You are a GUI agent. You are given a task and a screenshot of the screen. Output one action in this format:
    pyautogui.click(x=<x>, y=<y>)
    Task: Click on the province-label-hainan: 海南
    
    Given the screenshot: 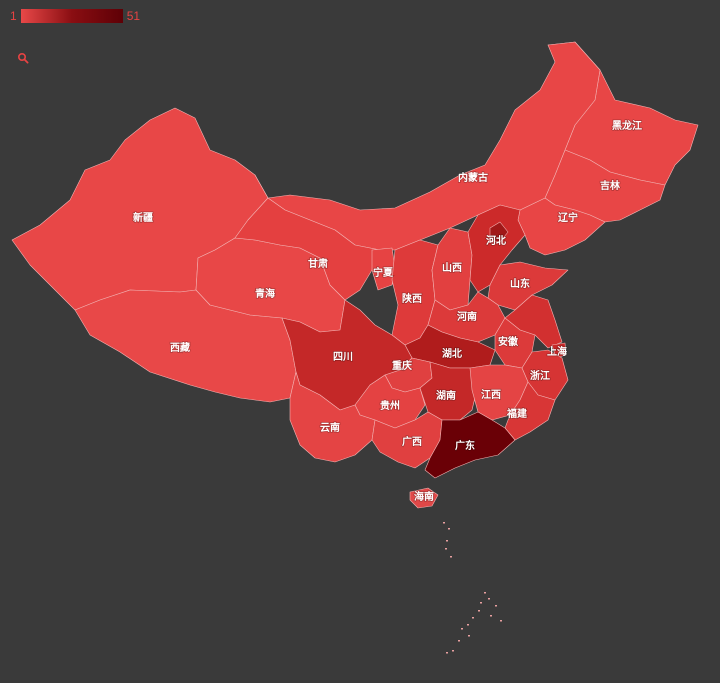 What is the action you would take?
    pyautogui.click(x=424, y=496)
    